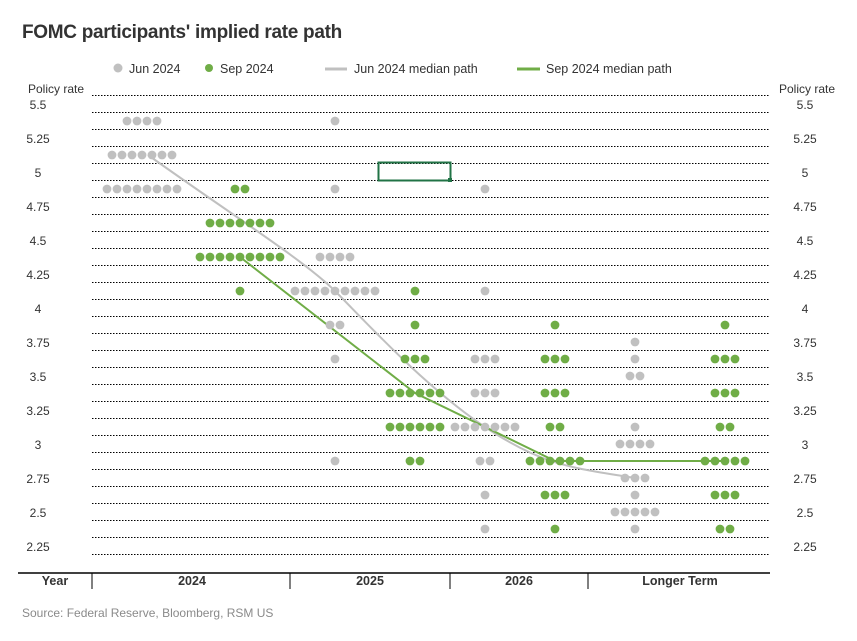  I want to click on legend-label: Jun 2024, so click(154, 69).